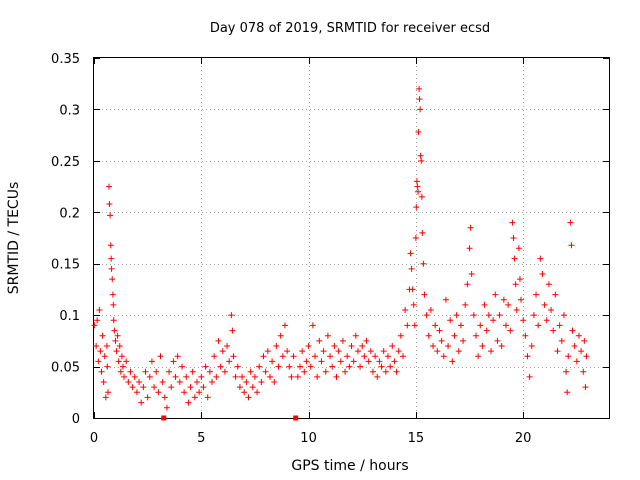 Image resolution: width=640 pixels, height=480 pixels. Describe the element at coordinates (69, 316) in the screenshot. I see `y-tick-label: 0.1` at that location.